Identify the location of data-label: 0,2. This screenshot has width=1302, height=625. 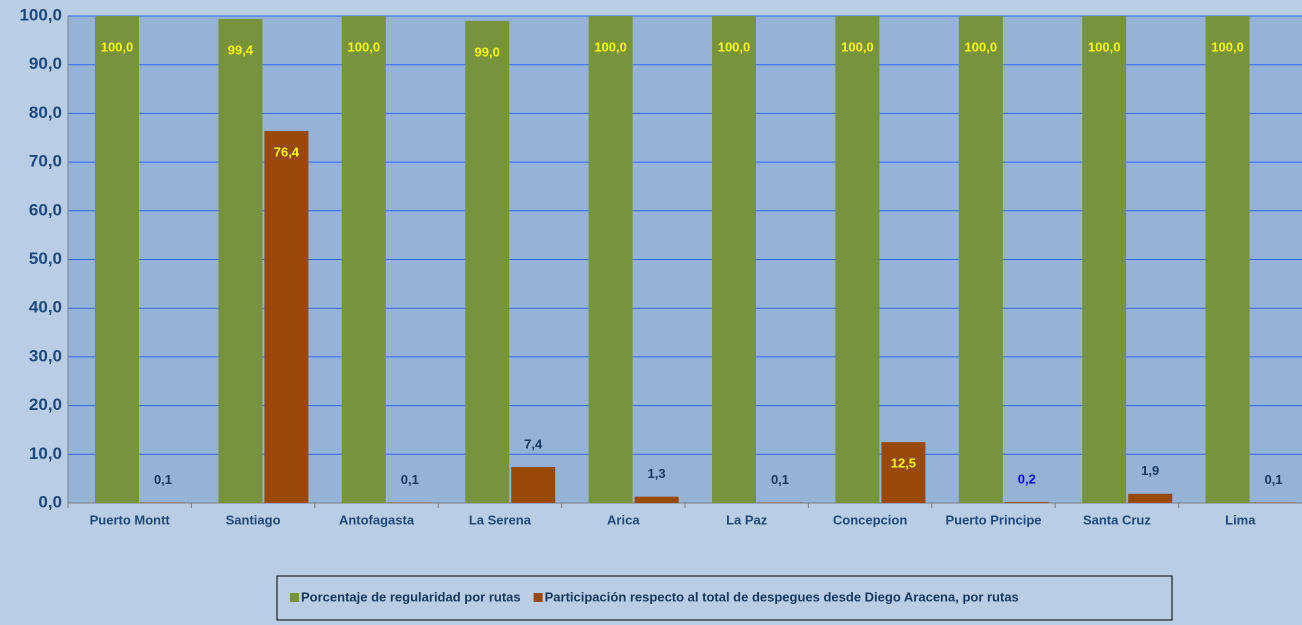
(1027, 478).